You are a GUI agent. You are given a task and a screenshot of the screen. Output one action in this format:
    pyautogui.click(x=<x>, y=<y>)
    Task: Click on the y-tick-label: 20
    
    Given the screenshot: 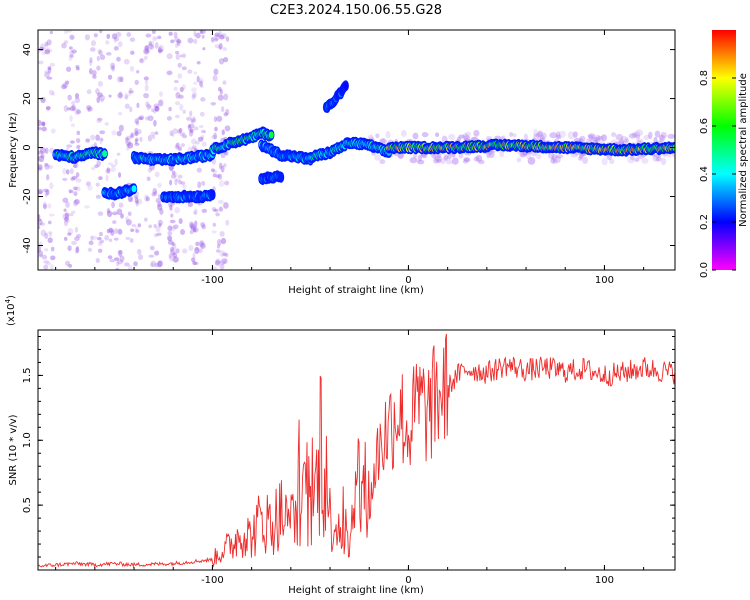 What is the action you would take?
    pyautogui.click(x=27, y=98)
    